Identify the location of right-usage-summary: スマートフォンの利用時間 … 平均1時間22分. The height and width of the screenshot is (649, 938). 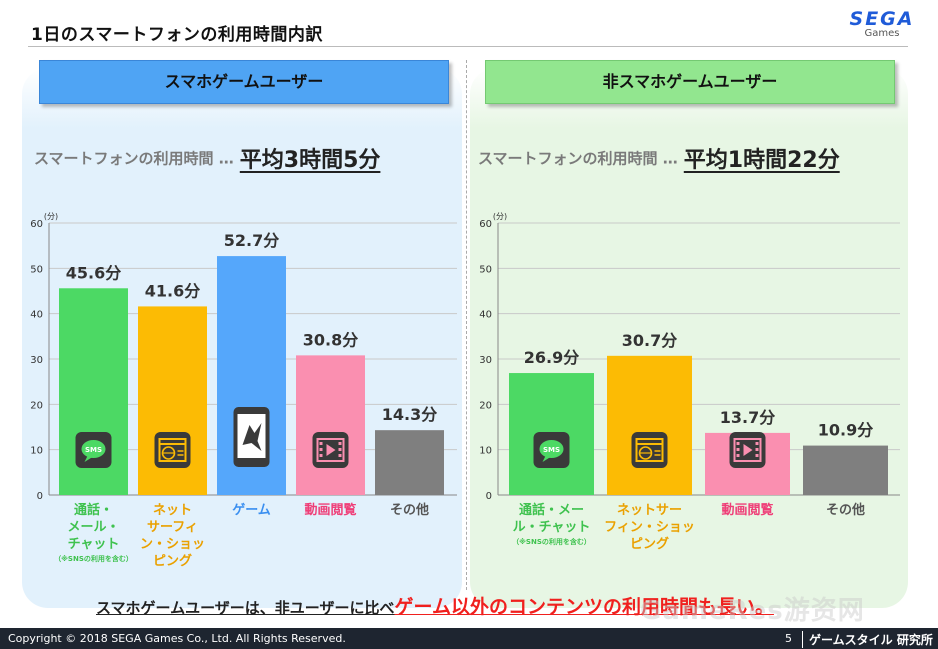
(659, 159).